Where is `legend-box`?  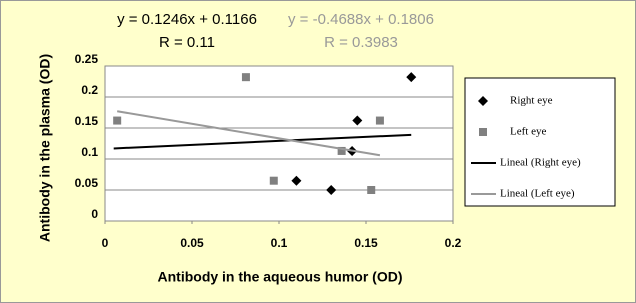 legend-box is located at coordinates (540, 142).